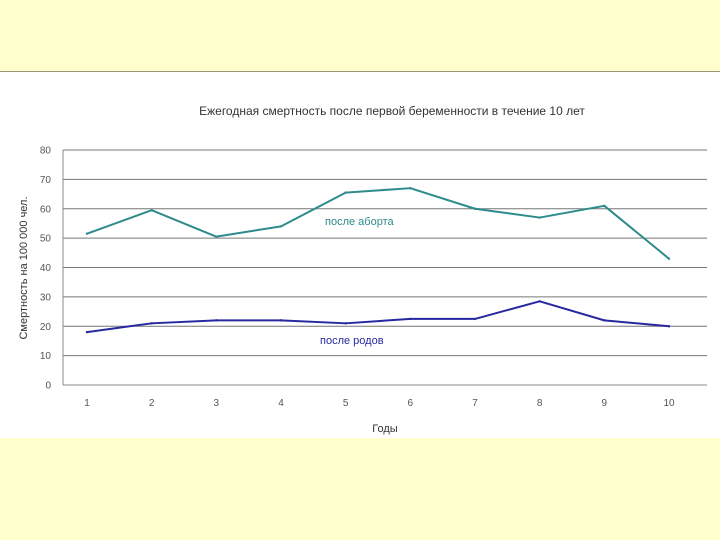  Describe the element at coordinates (87, 403) in the screenshot. I see `x-tick-label: 1` at that location.